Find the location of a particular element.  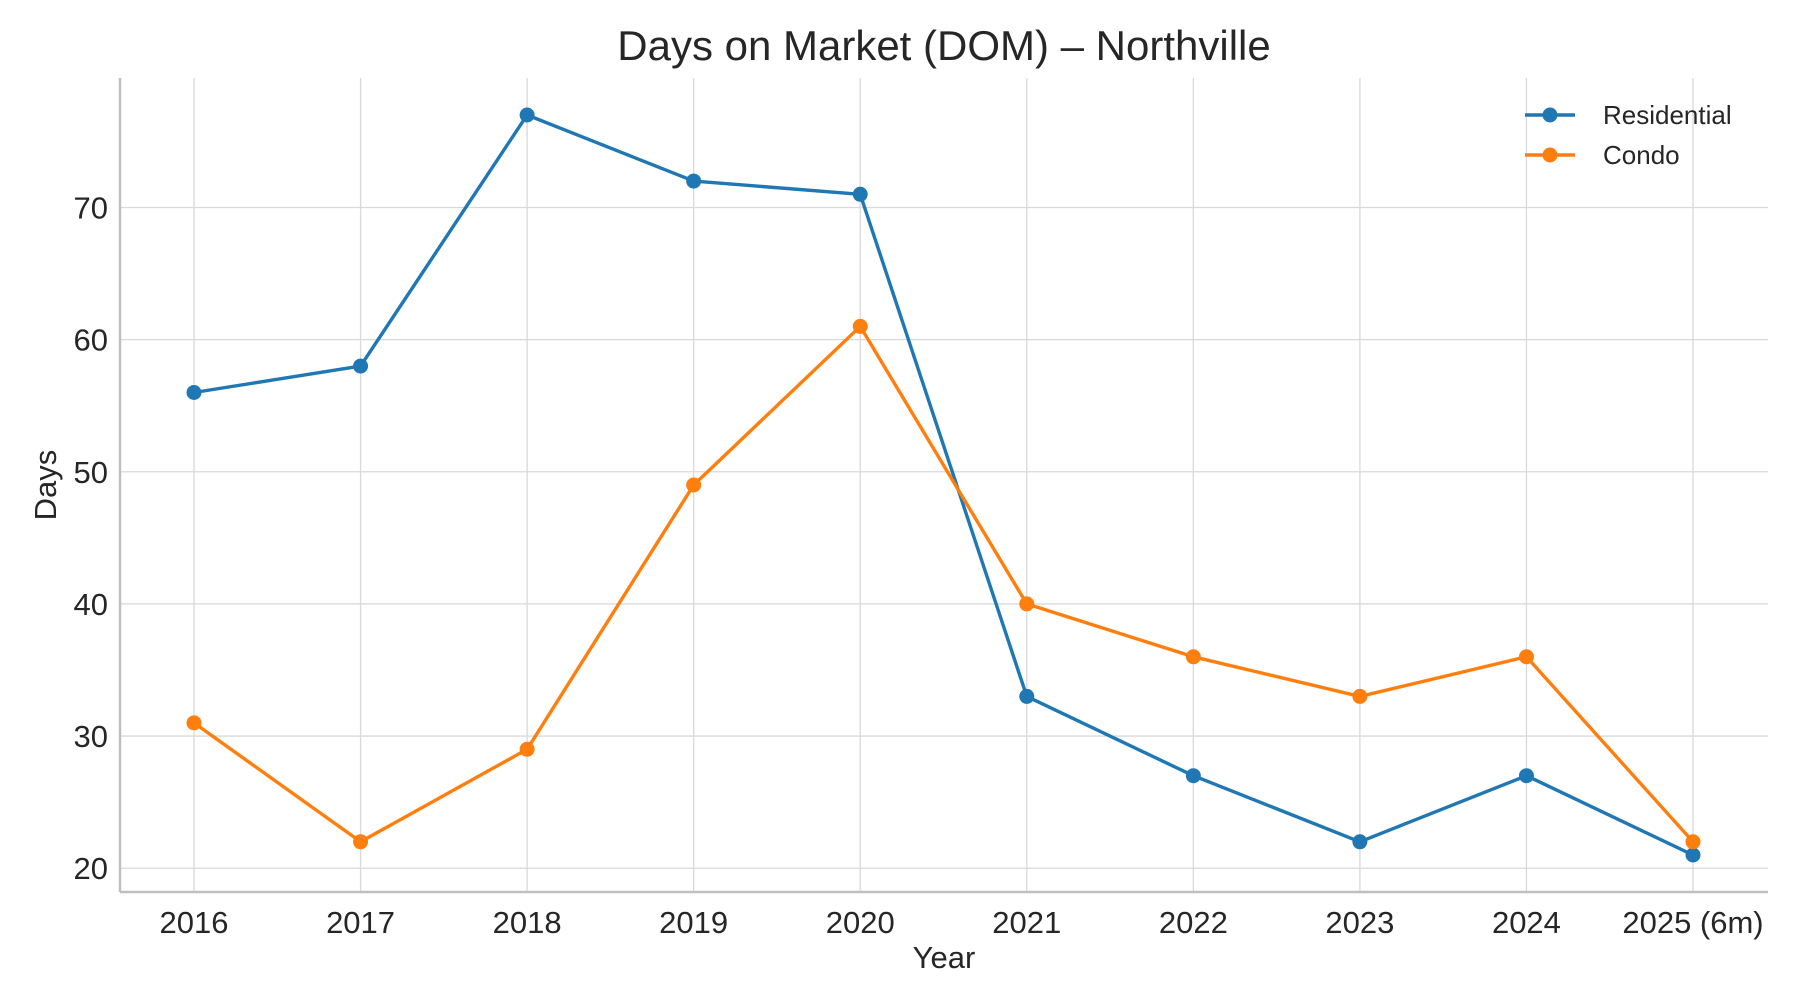

legend-label-residential: Residential is located at coordinates (1667, 115).